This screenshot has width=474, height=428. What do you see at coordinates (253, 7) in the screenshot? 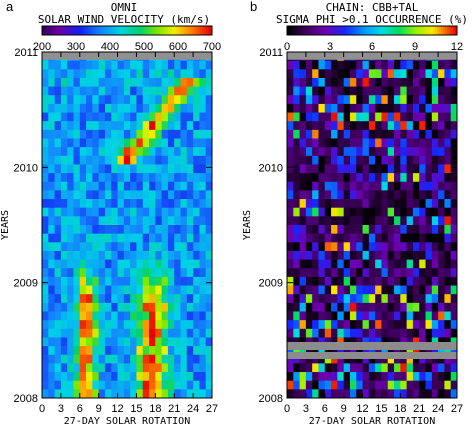
I see `panel-b-letter: b` at bounding box center [253, 7].